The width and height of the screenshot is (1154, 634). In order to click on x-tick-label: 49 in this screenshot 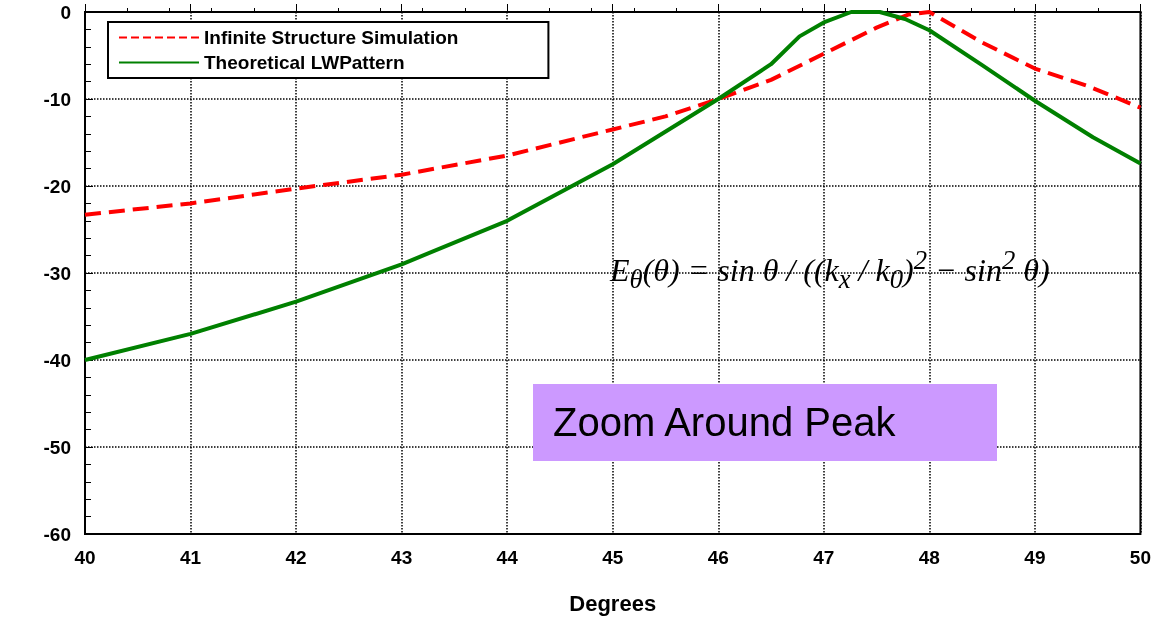, I will do `click(1035, 557)`.